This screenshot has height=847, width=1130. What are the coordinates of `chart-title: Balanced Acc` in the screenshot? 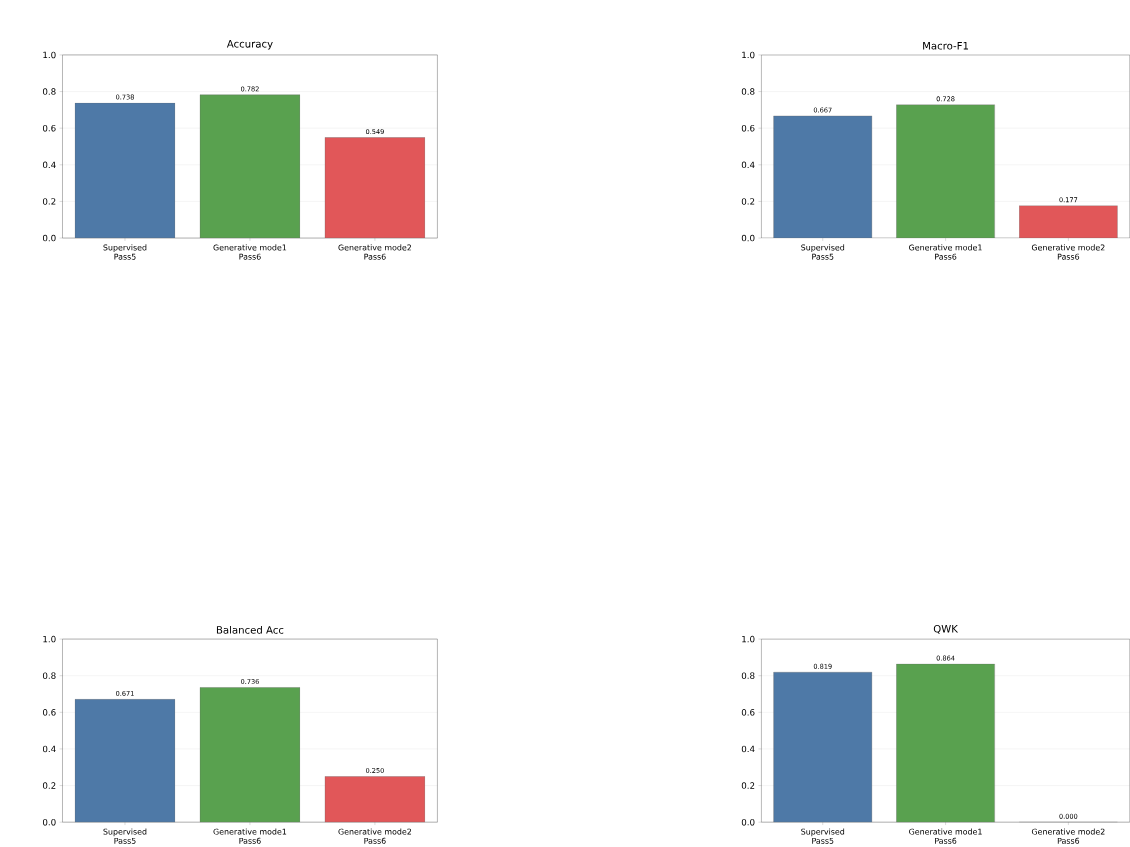 It's located at (250, 629).